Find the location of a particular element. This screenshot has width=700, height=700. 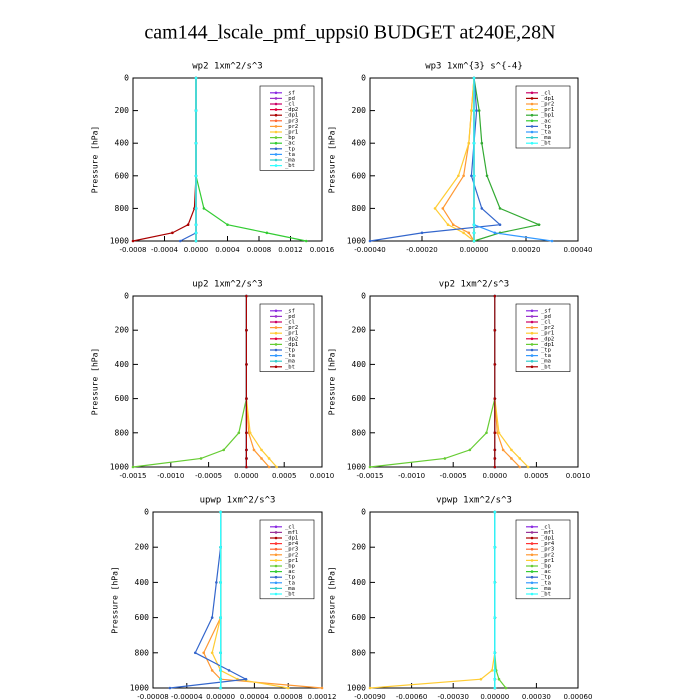

x-tick-label: -0.00004 is located at coordinates (187, 696).